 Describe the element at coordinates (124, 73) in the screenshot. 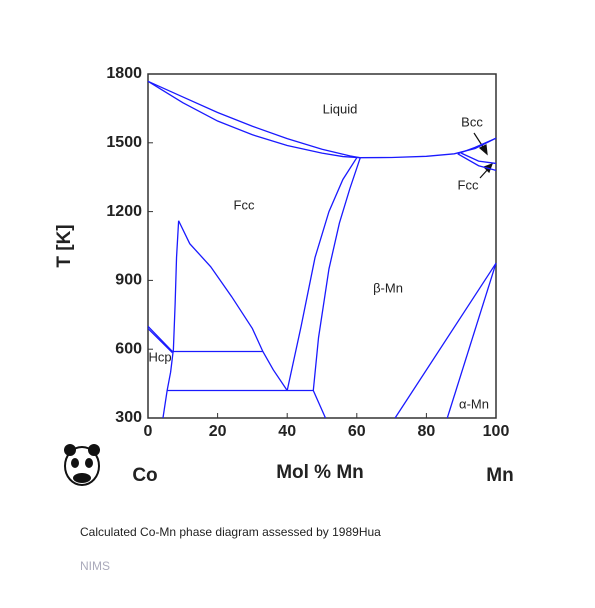

I see `y-tick-label: 1800` at that location.